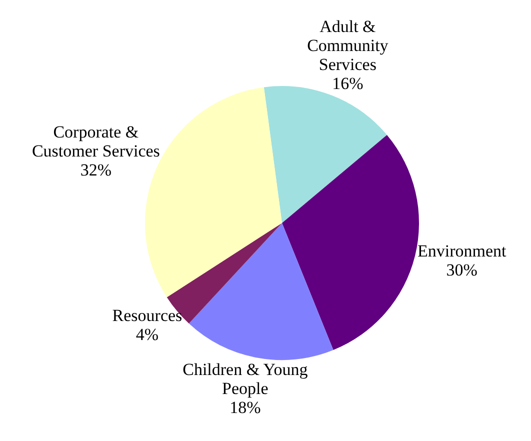 This screenshot has width=531, height=441. I want to click on data-label: 16%, so click(348, 84).